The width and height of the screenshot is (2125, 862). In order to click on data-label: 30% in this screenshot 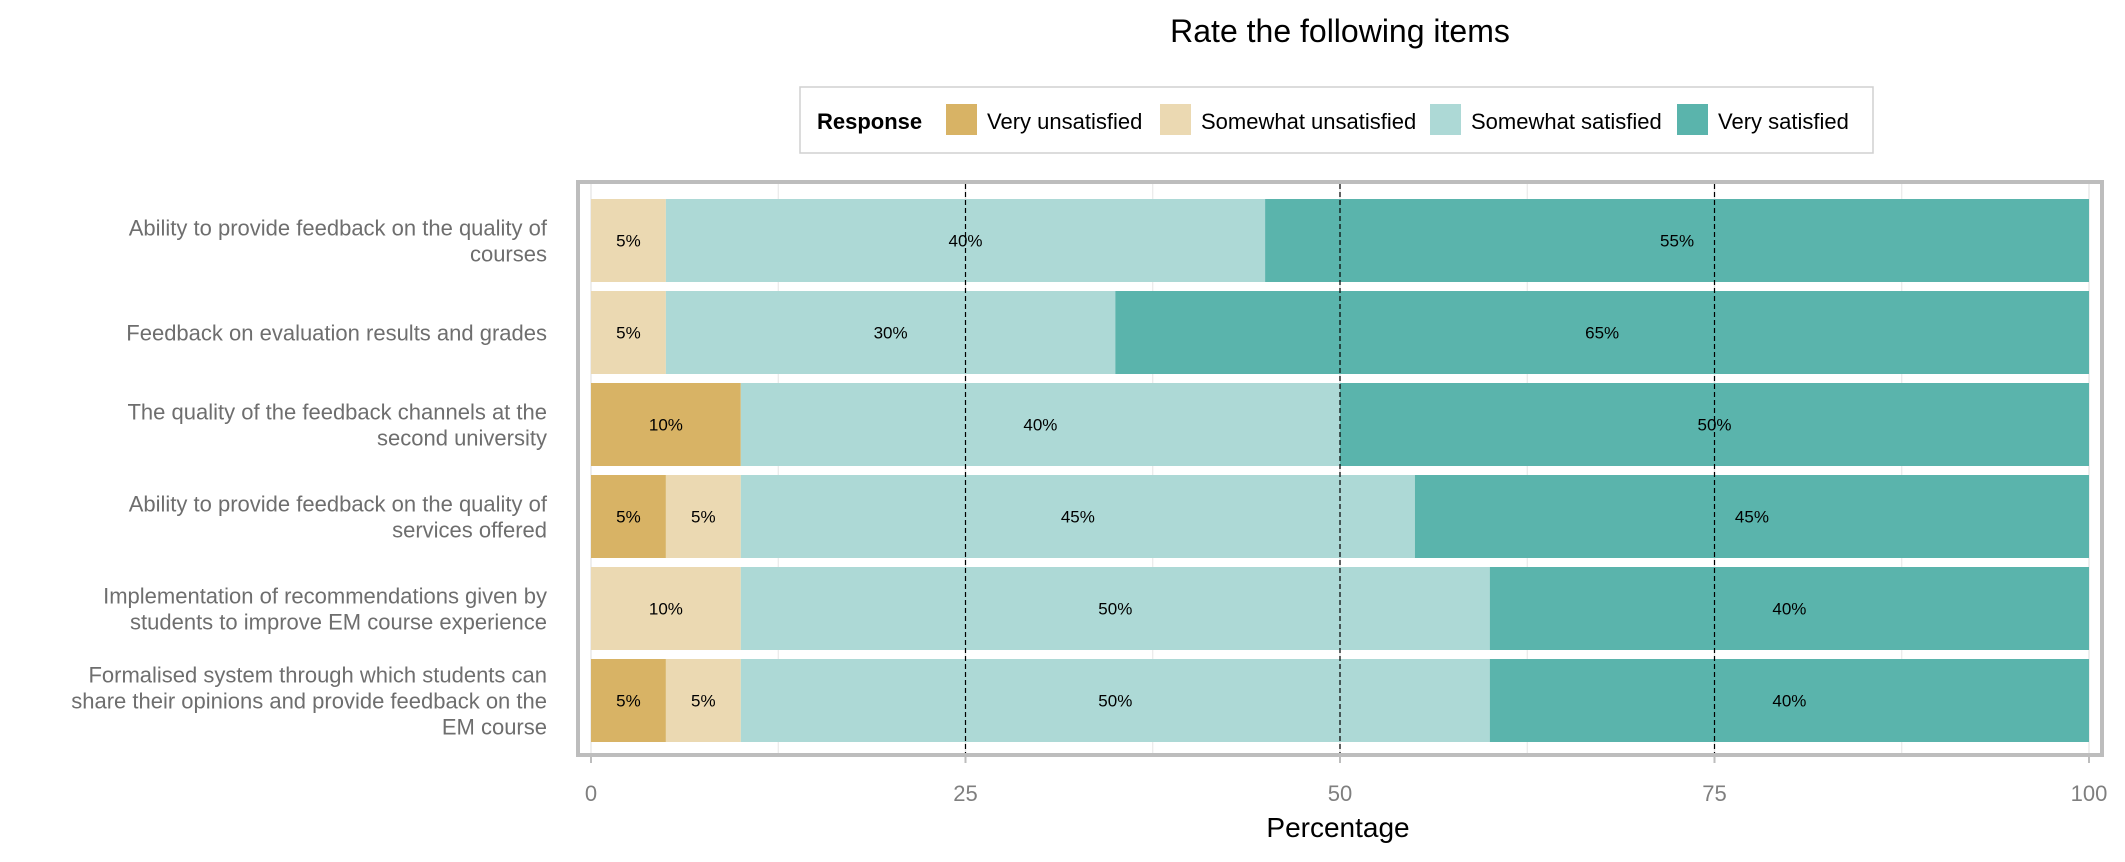, I will do `click(891, 333)`.